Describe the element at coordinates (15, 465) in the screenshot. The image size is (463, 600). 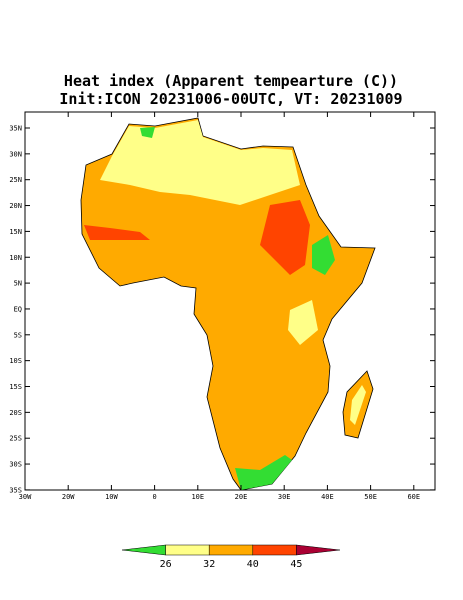
I see `lat-label: 30S` at that location.